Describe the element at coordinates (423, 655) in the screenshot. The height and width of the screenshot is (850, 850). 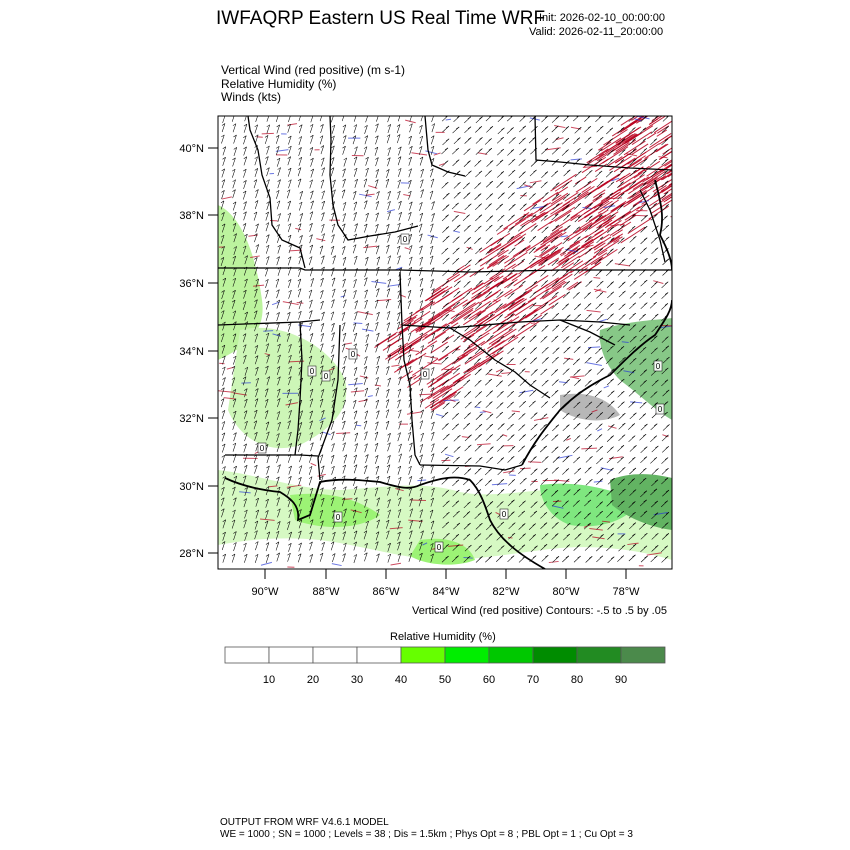
I see `colorbar-swatch` at that location.